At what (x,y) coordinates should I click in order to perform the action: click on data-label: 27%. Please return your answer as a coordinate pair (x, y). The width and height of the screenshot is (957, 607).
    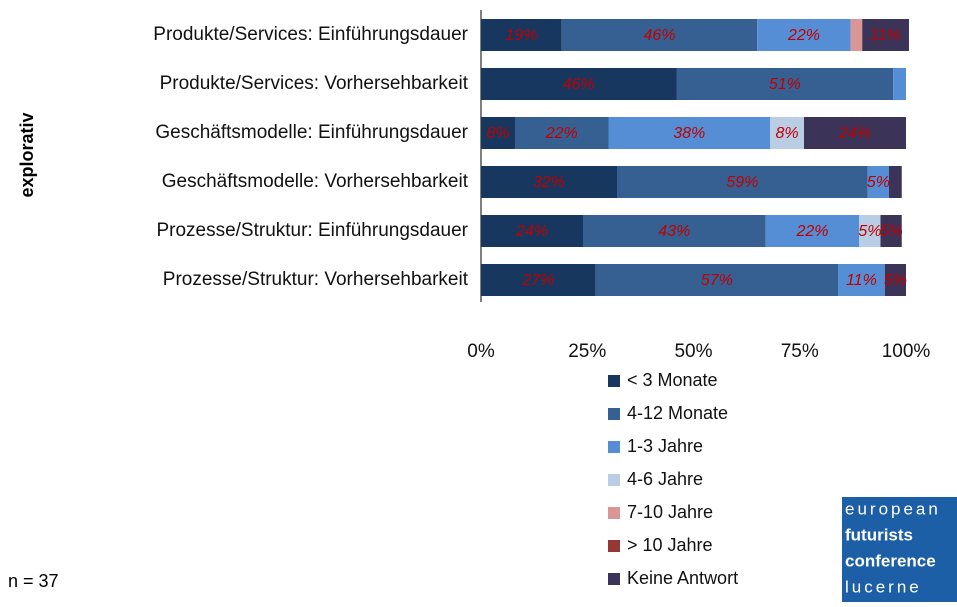
    Looking at the image, I should click on (537, 280).